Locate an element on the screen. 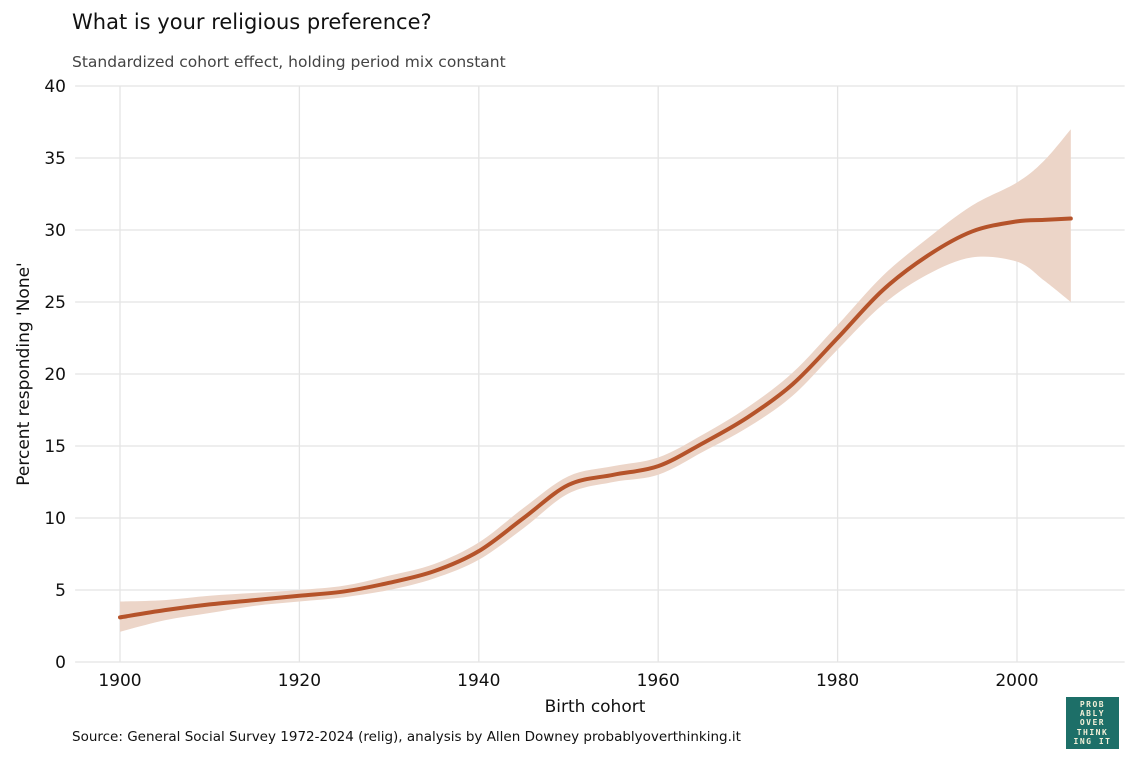 The width and height of the screenshot is (1133, 764). y-tick-label: 25 is located at coordinates (55, 303).